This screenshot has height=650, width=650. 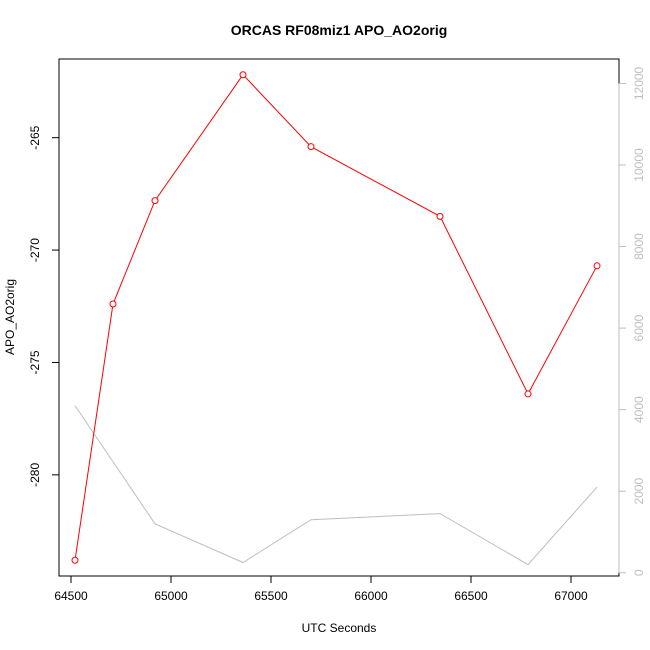 What do you see at coordinates (35, 137) in the screenshot?
I see `y-tick-label: -265` at bounding box center [35, 137].